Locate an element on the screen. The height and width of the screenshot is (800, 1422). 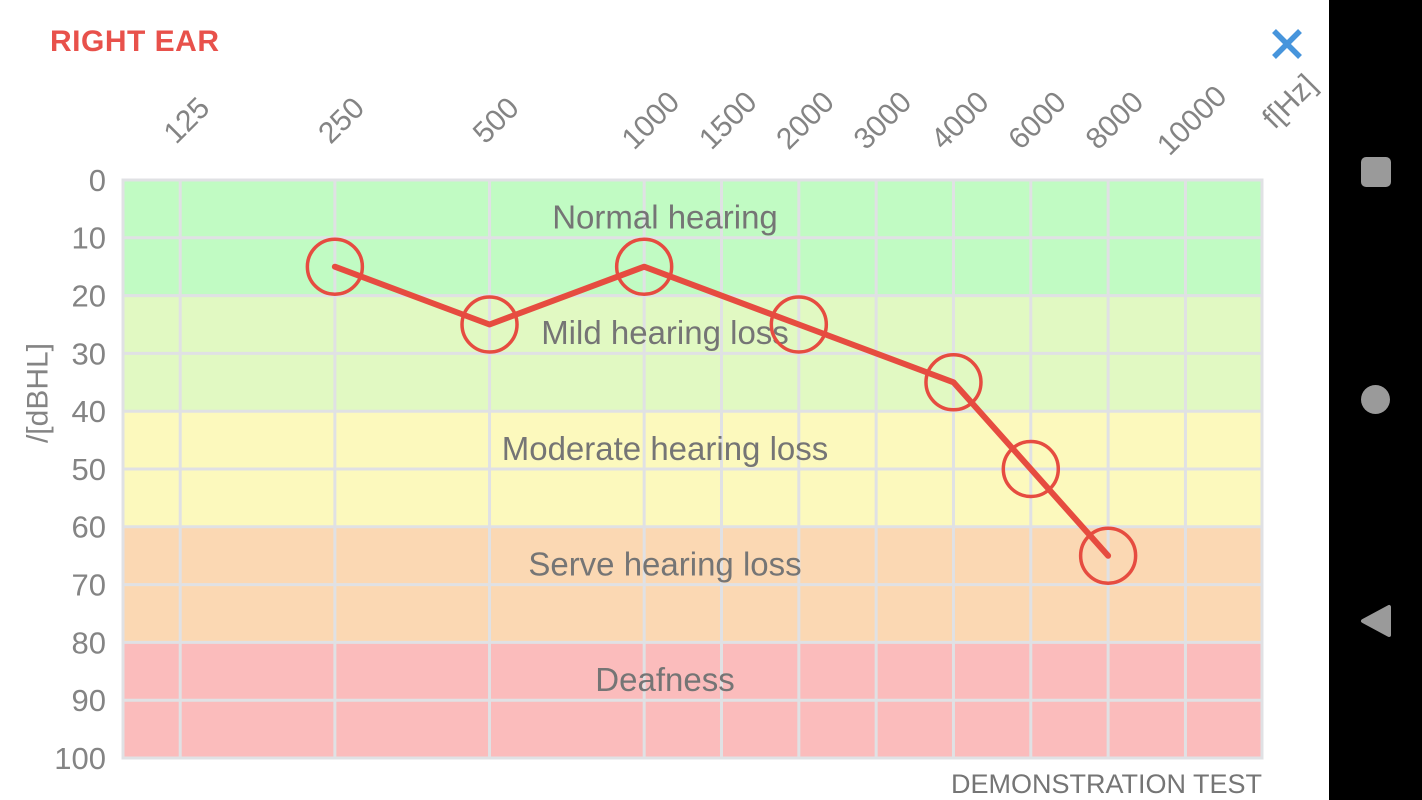
x-tick: 1500 is located at coordinates (728, 120).